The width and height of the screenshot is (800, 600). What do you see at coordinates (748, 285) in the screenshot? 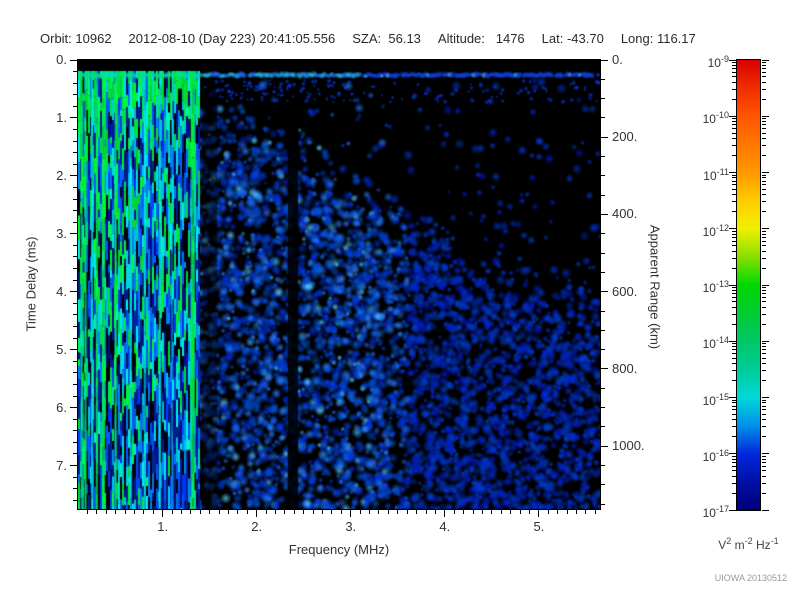
I see `colorbar-gradient` at bounding box center [748, 285].